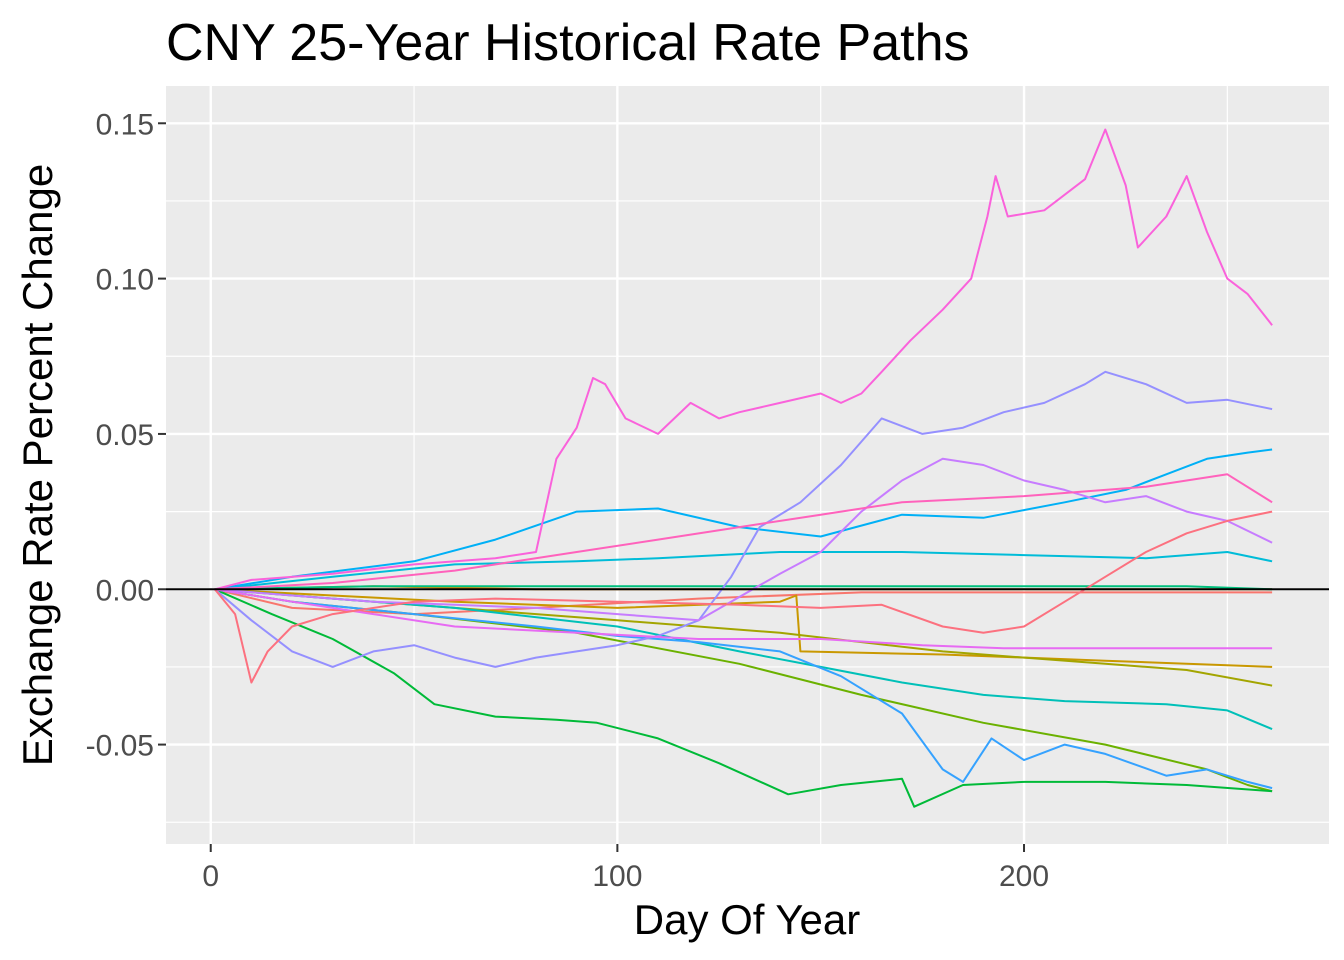 Image resolution: width=1344 pixels, height=960 pixels. I want to click on x-tick-label: 200, so click(1024, 876).